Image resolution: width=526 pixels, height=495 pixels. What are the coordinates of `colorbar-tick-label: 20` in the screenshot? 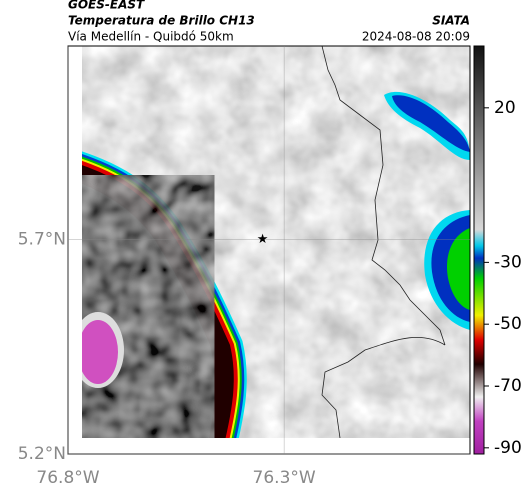 It's located at (505, 108).